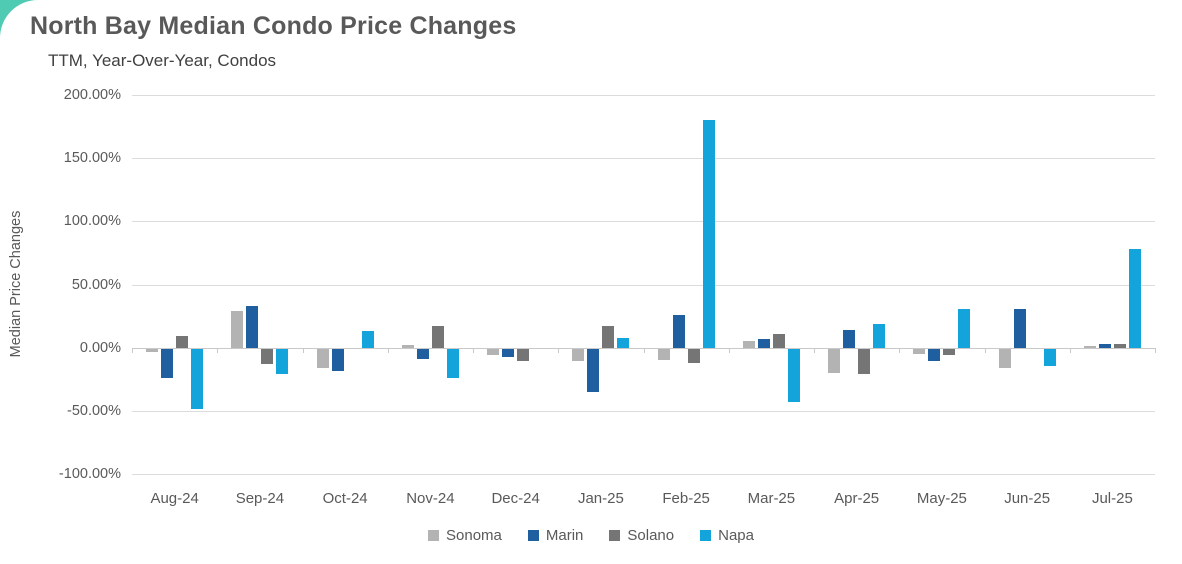  Describe the element at coordinates (615, 535) in the screenshot. I see `legend-swatch-solano` at that location.